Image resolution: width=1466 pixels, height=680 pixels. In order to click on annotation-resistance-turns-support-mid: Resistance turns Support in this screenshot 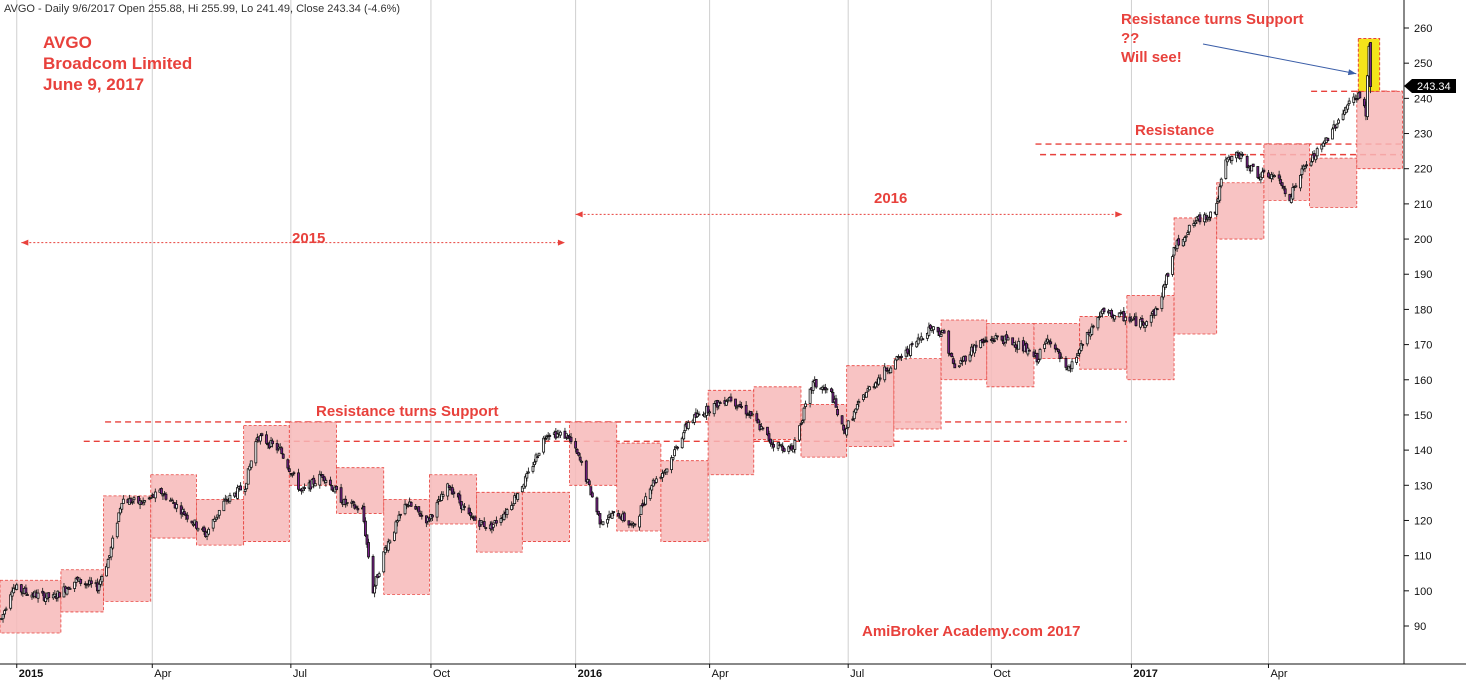, I will do `click(407, 411)`.